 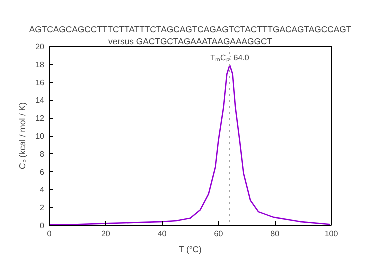 What do you see at coordinates (41, 65) in the screenshot?
I see `y-tick-label: 18` at bounding box center [41, 65].